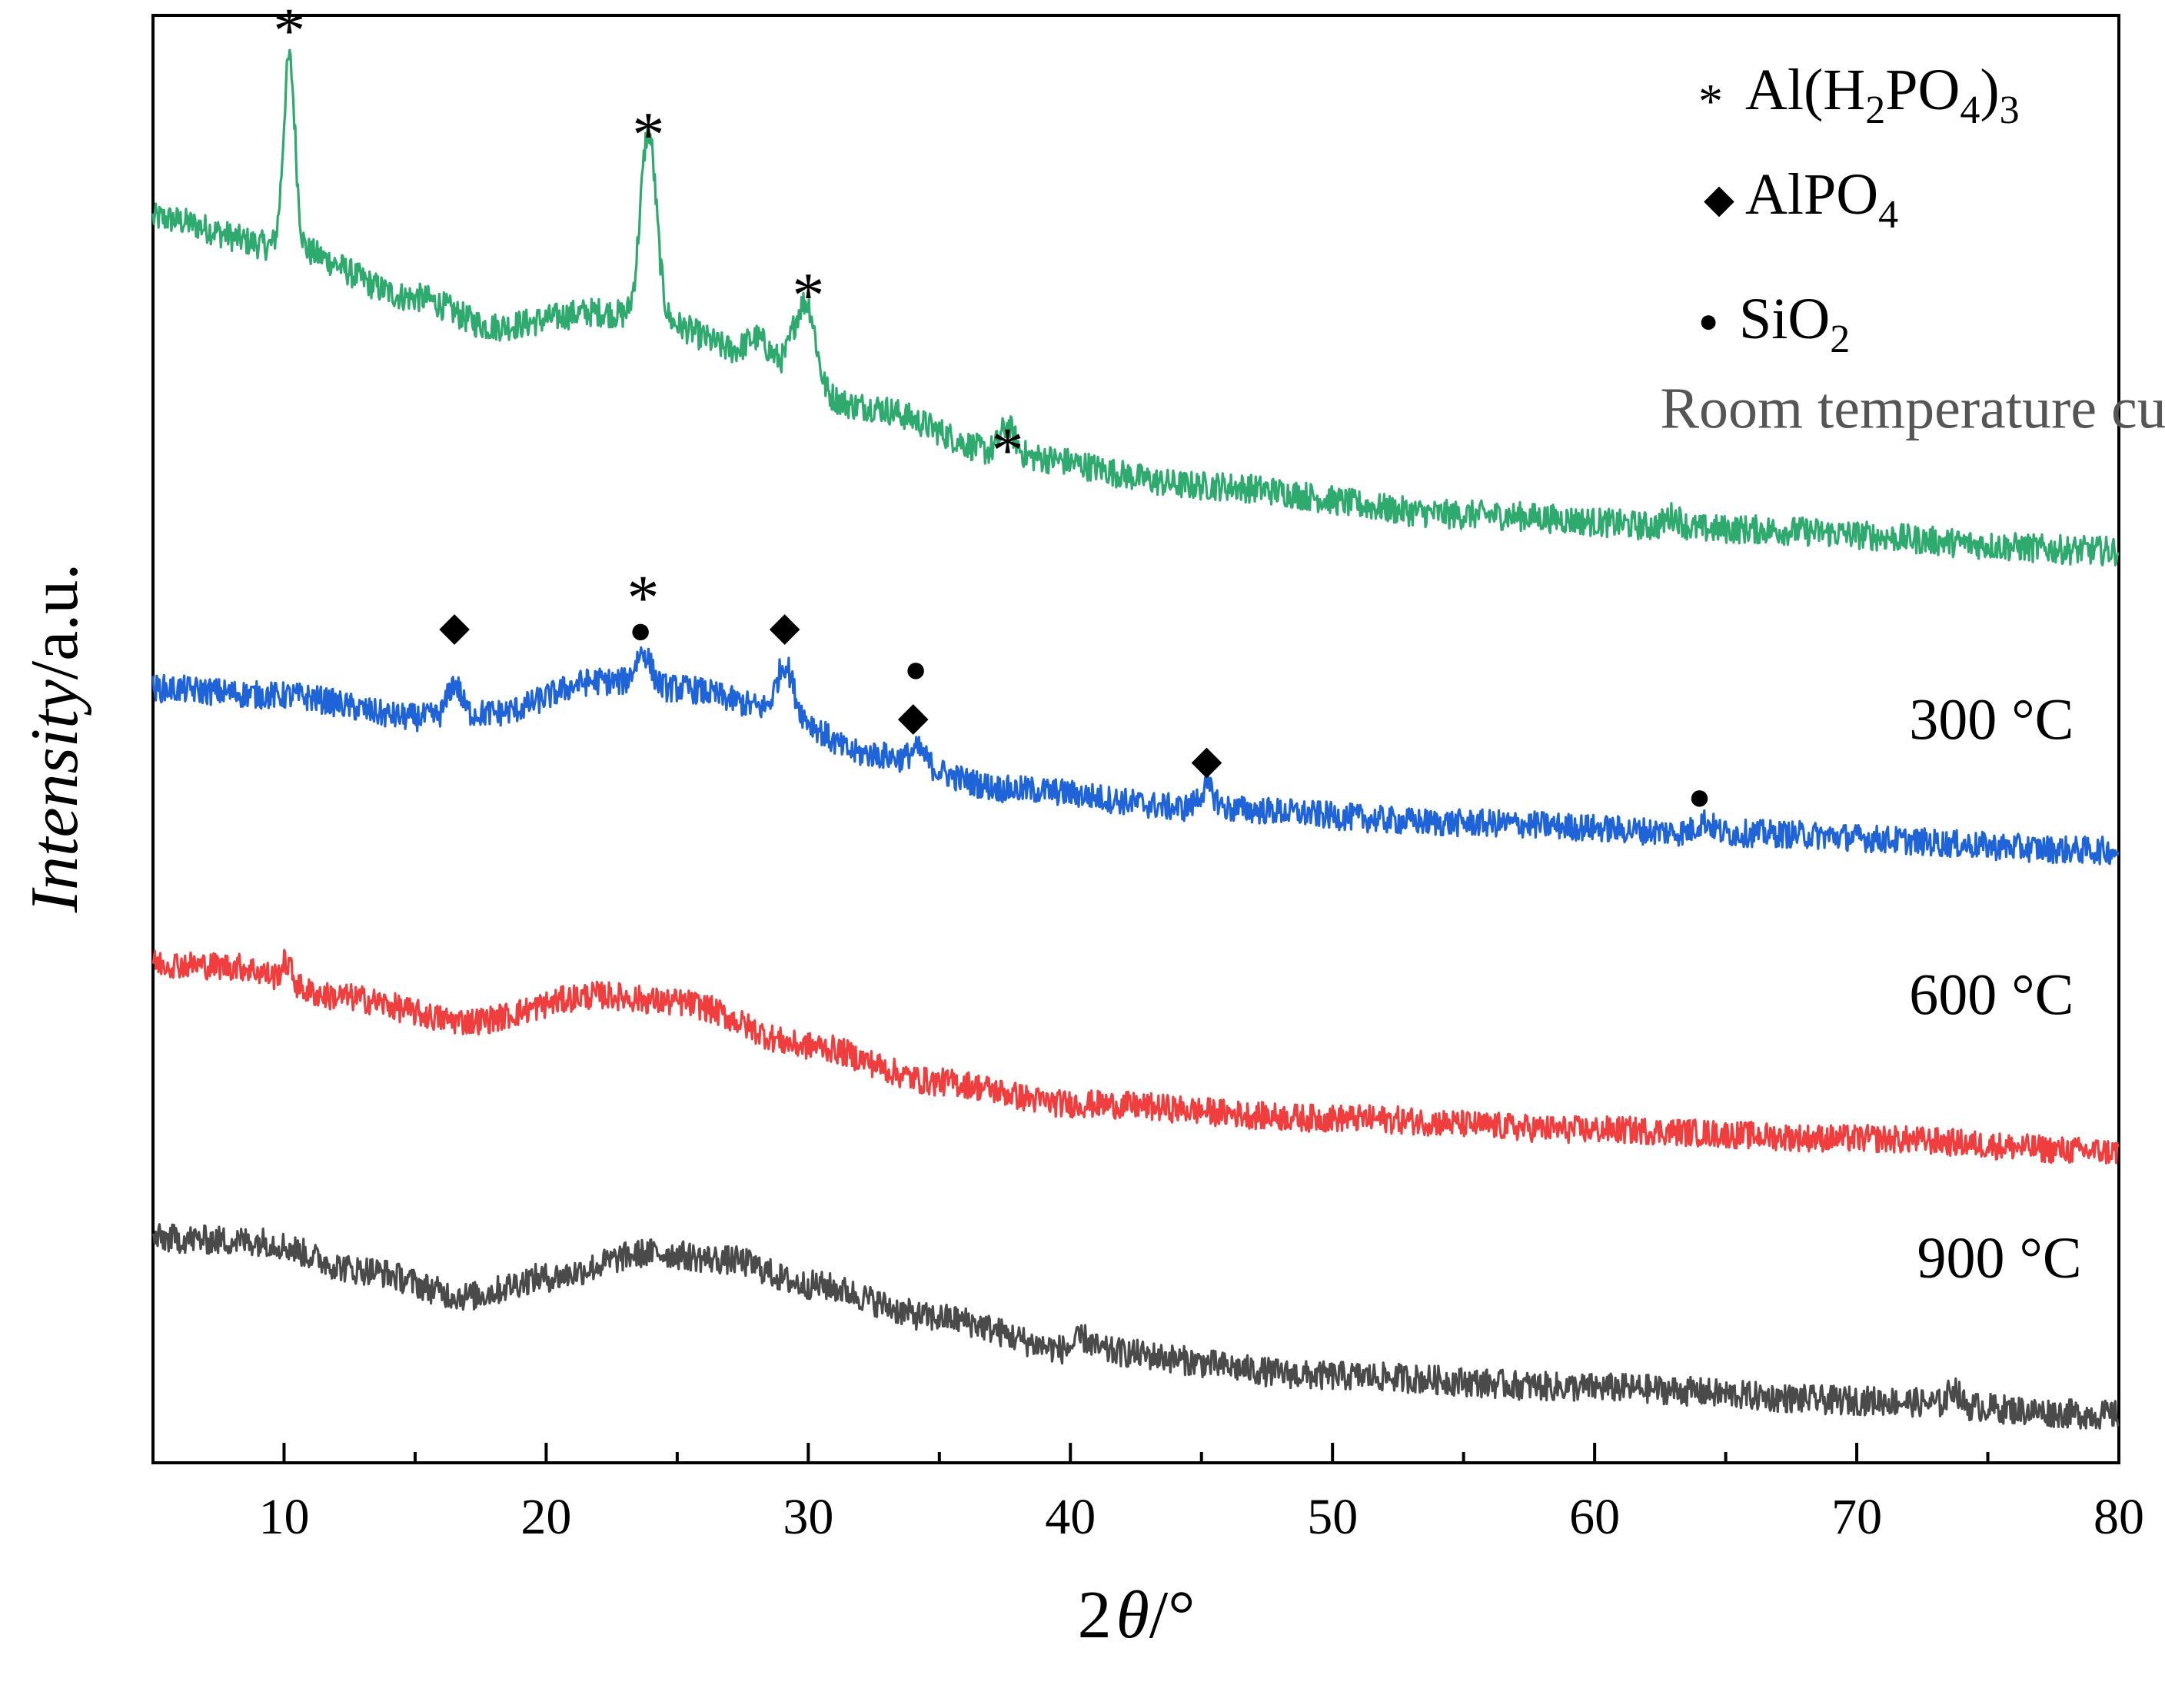 This screenshot has width=2165, height=1708. What do you see at coordinates (1912, 409) in the screenshot?
I see `series-label-0: Room temperature curve` at bounding box center [1912, 409].